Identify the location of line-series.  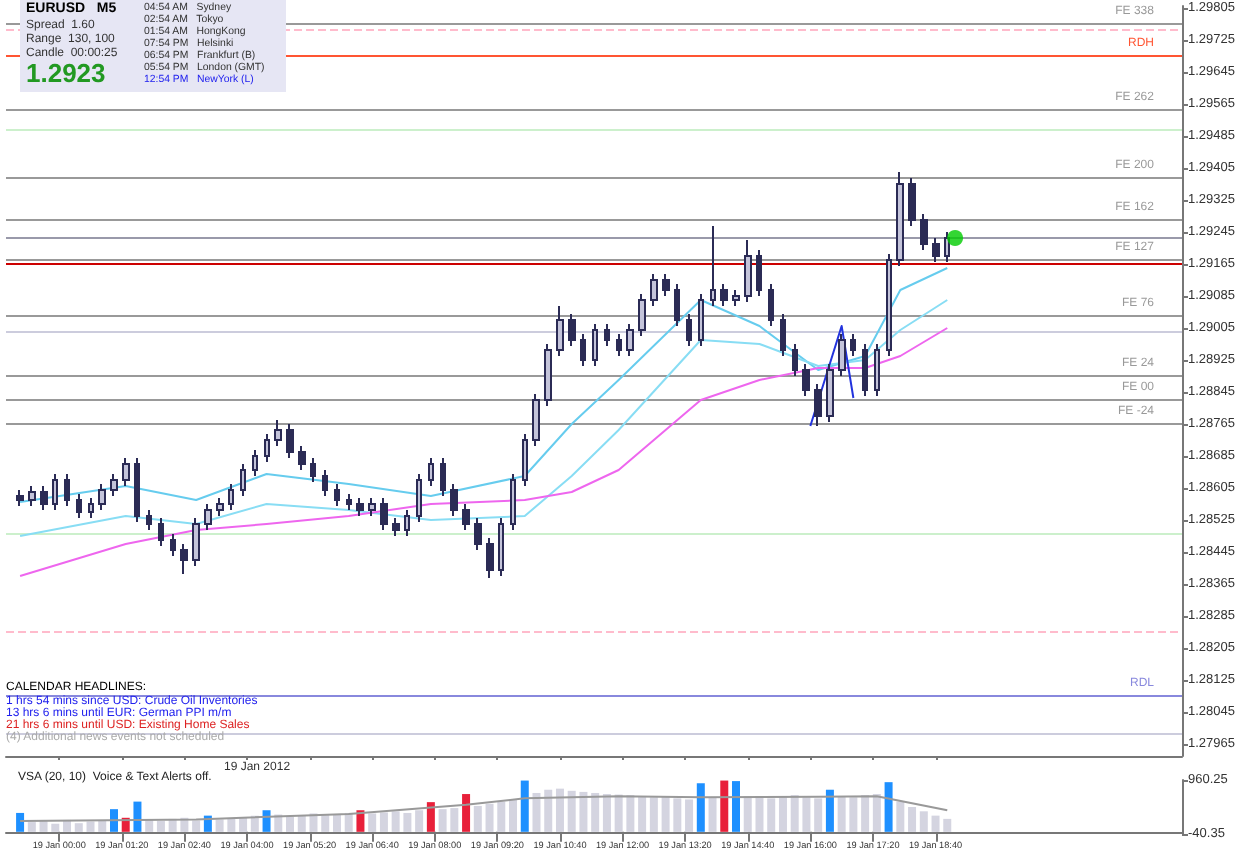
(484, 809).